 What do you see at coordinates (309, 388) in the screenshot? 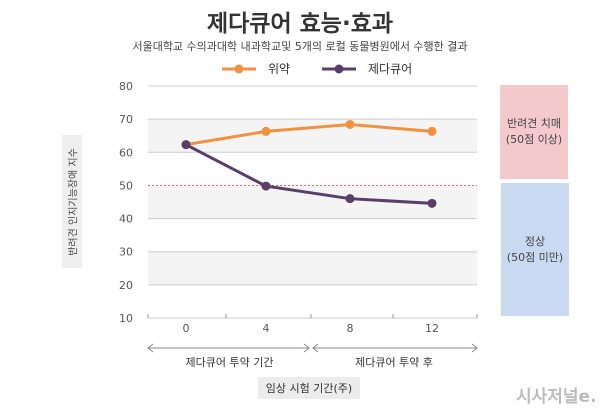
I see `x-axis-label: 임상 시험 기간(주)` at bounding box center [309, 388].